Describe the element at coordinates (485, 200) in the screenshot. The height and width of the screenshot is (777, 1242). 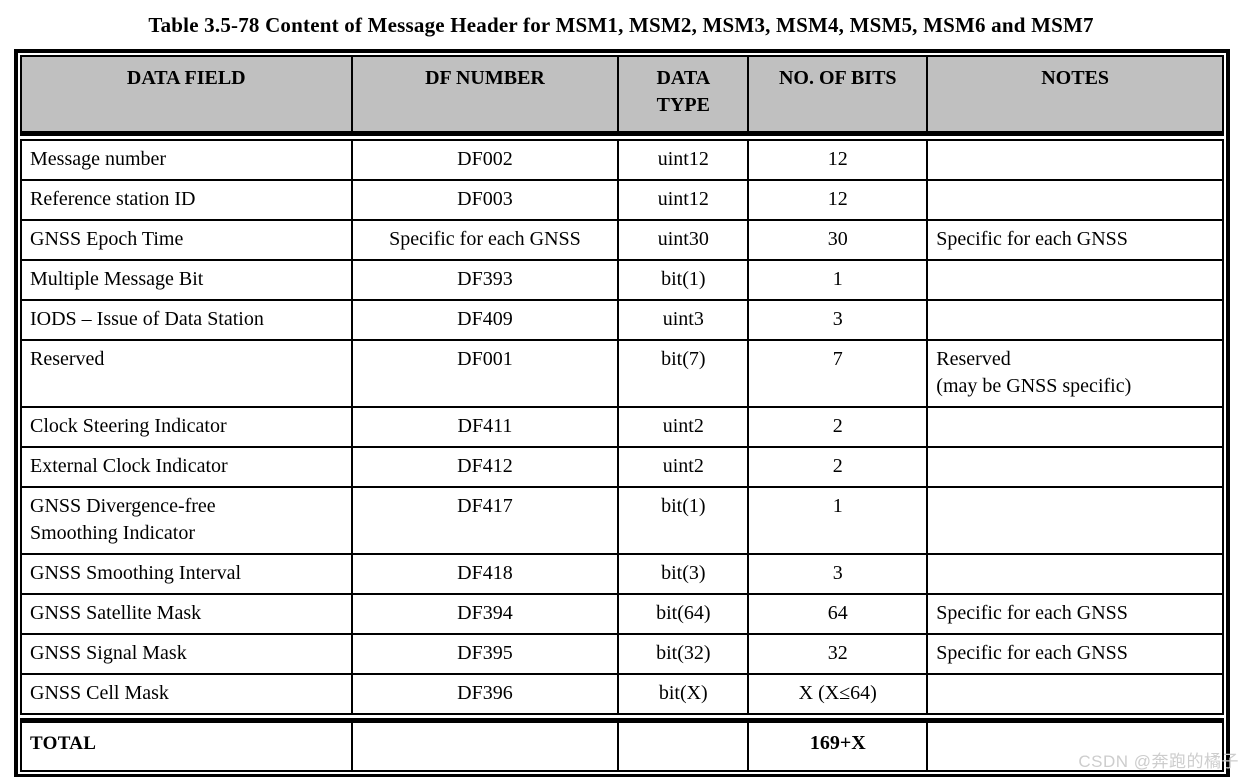
I see `cell-df-number: DF003` at that location.